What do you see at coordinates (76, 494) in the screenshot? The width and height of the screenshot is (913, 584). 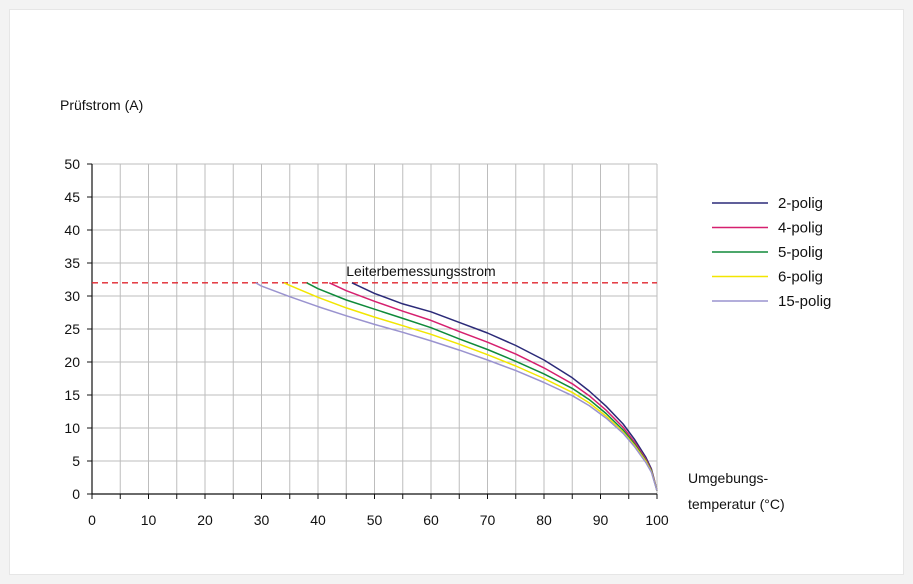 I see `y-tick-label: 0` at bounding box center [76, 494].